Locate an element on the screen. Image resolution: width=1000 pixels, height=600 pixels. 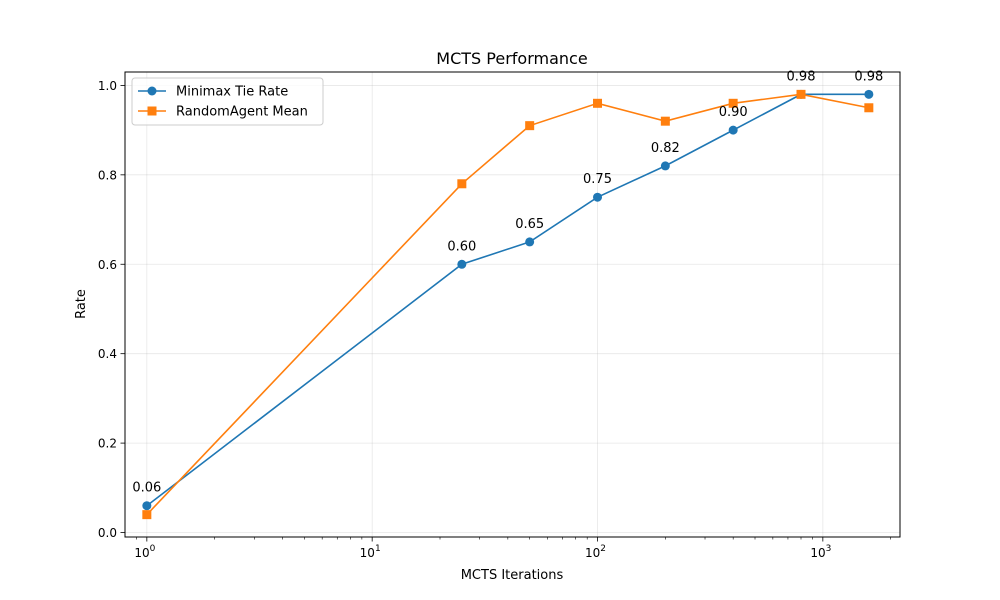
data-label: 0.90 is located at coordinates (733, 112).